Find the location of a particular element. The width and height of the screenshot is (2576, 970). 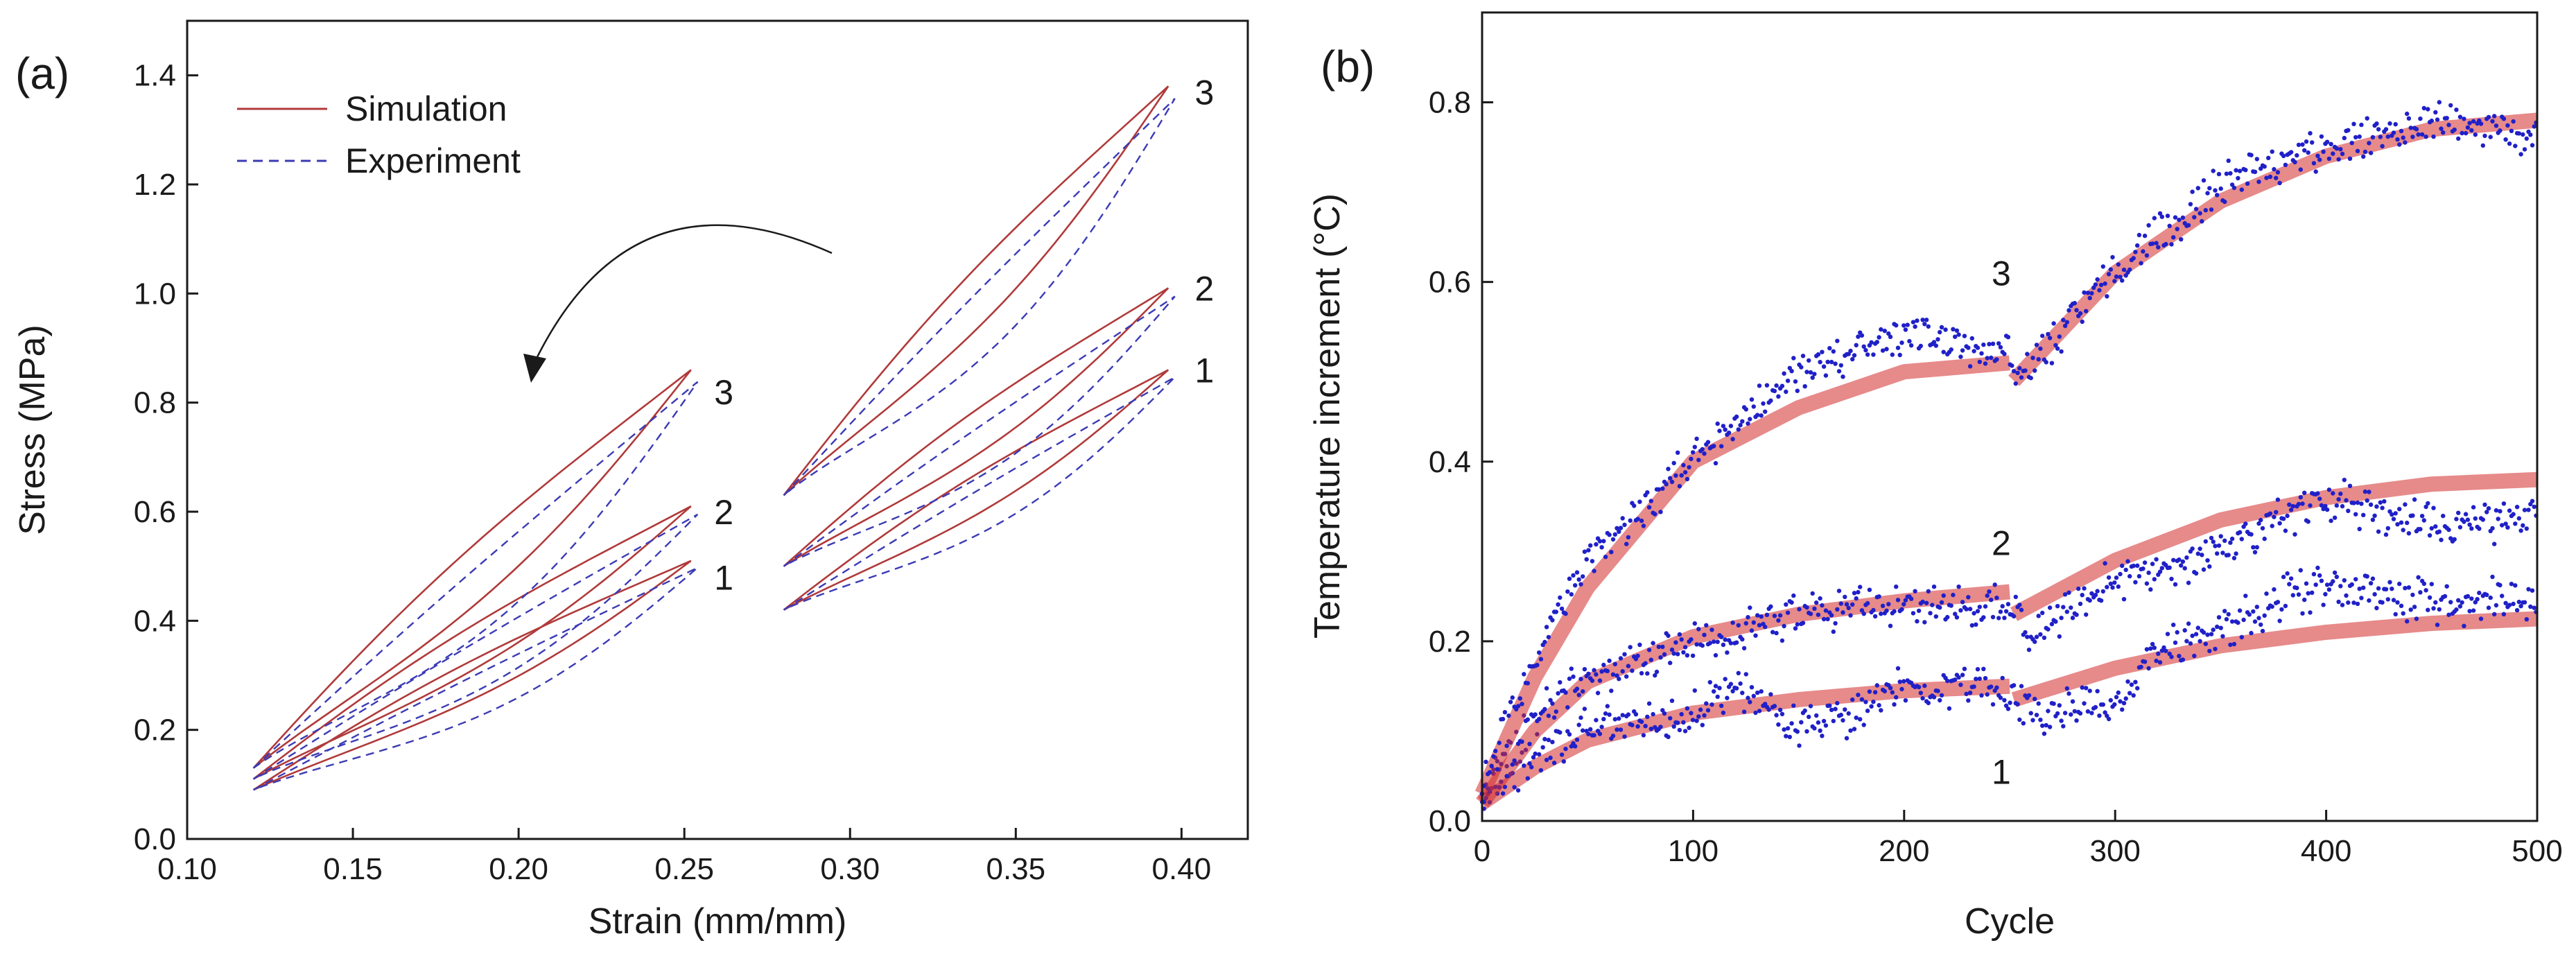

panel-a-x-axis-title: Strain (mm/mm) is located at coordinates (718, 921).